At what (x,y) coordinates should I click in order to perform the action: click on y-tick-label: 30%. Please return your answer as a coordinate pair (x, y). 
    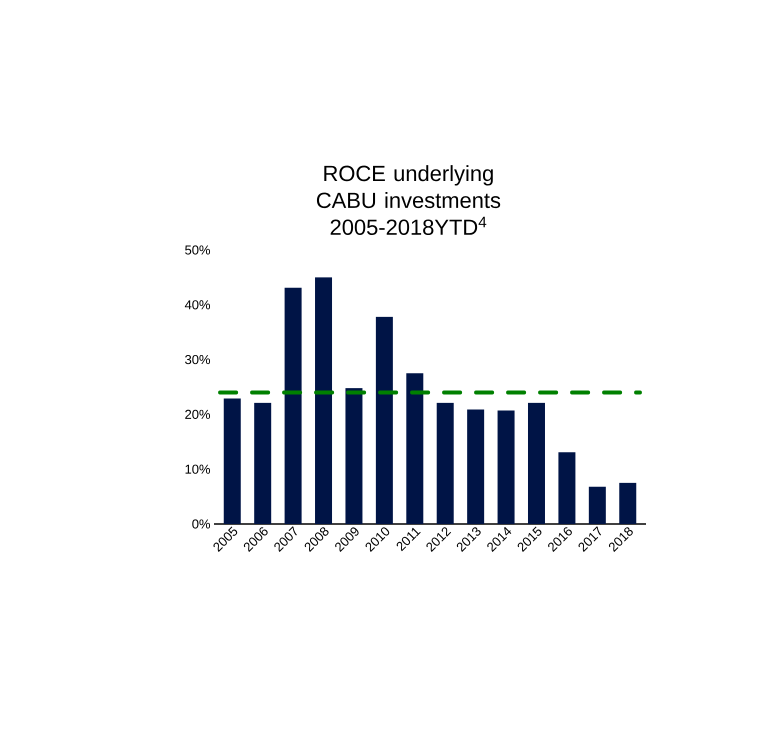
    Looking at the image, I should click on (197, 359).